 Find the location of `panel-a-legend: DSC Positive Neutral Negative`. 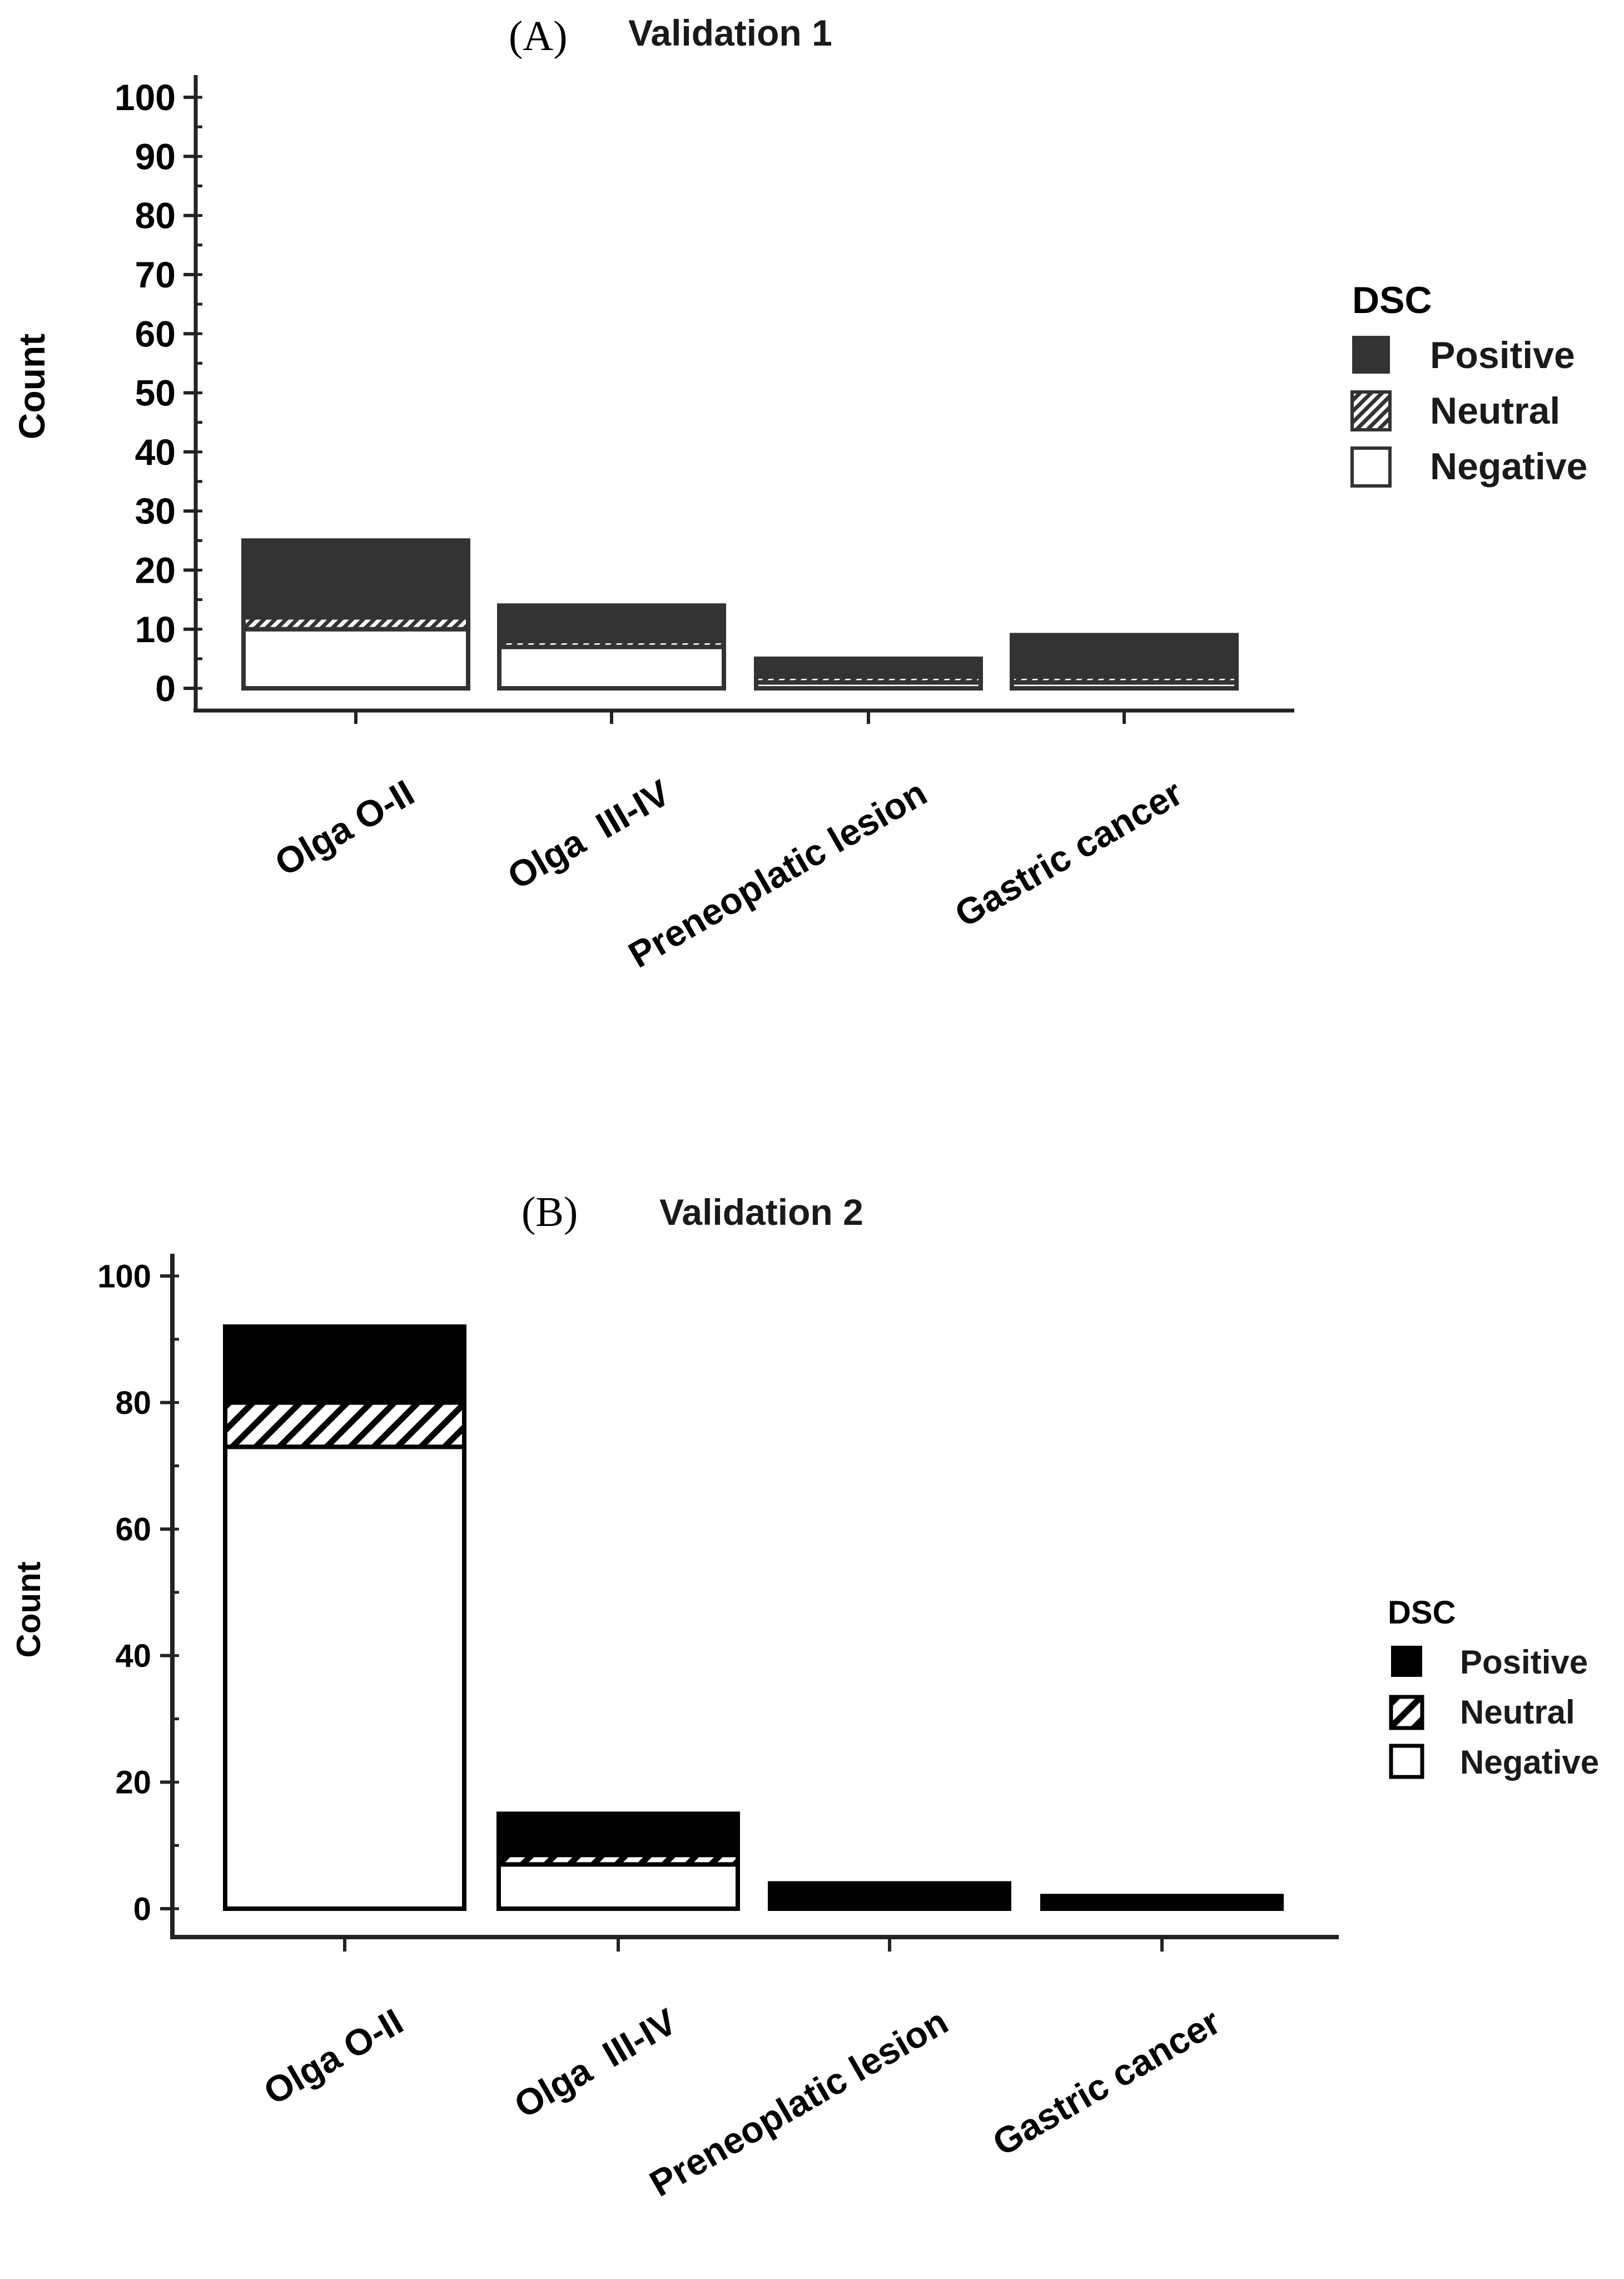

panel-a-legend: DSC Positive Neutral Negative is located at coordinates (1468, 383).